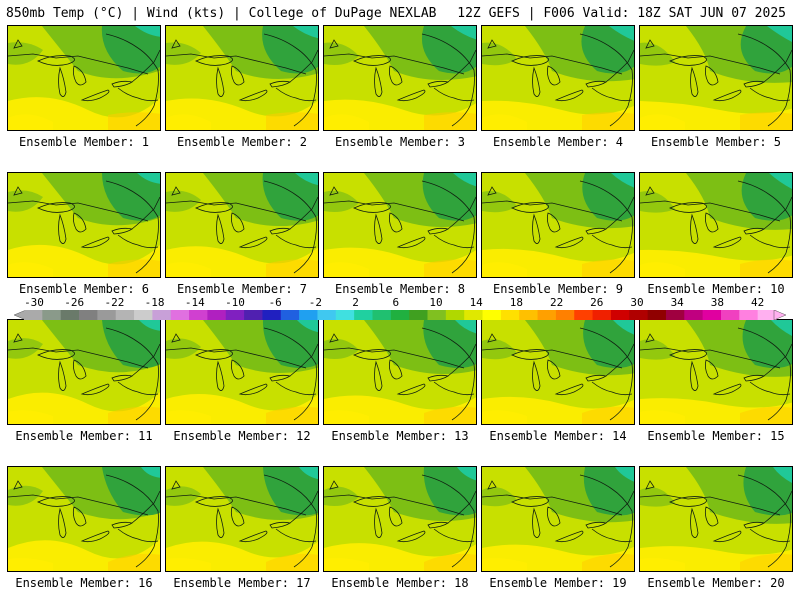  Describe the element at coordinates (235, 302) in the screenshot. I see `colorbar-tick-label: -10` at that location.